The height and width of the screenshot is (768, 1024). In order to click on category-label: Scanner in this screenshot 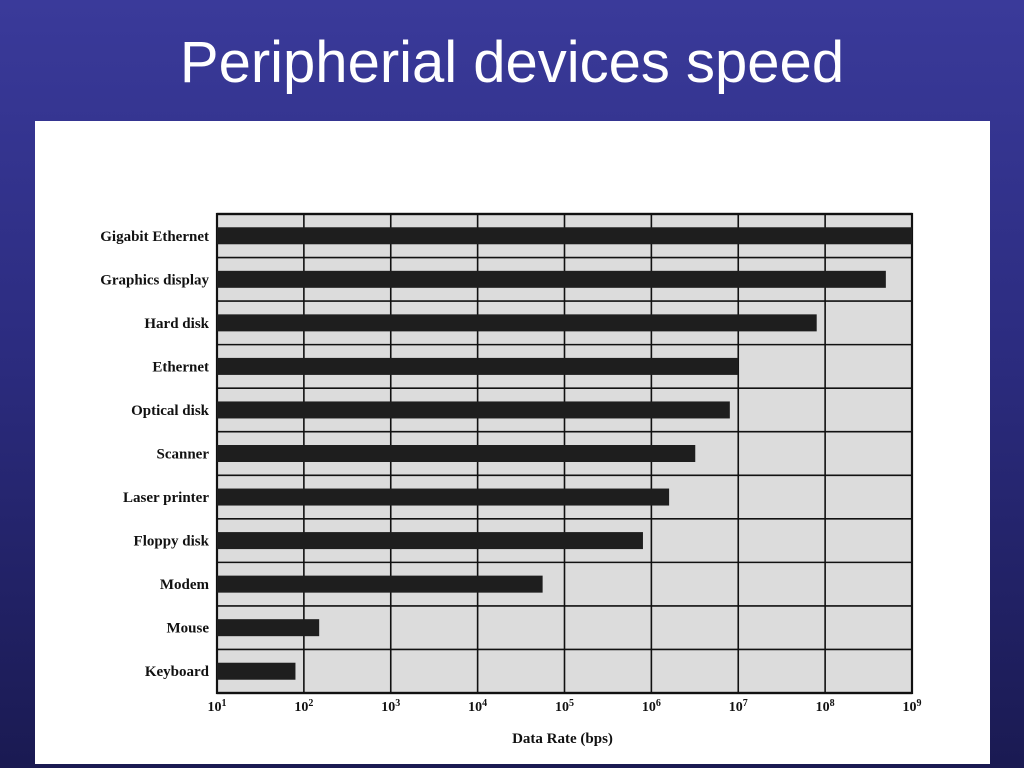, I will do `click(183, 455)`.